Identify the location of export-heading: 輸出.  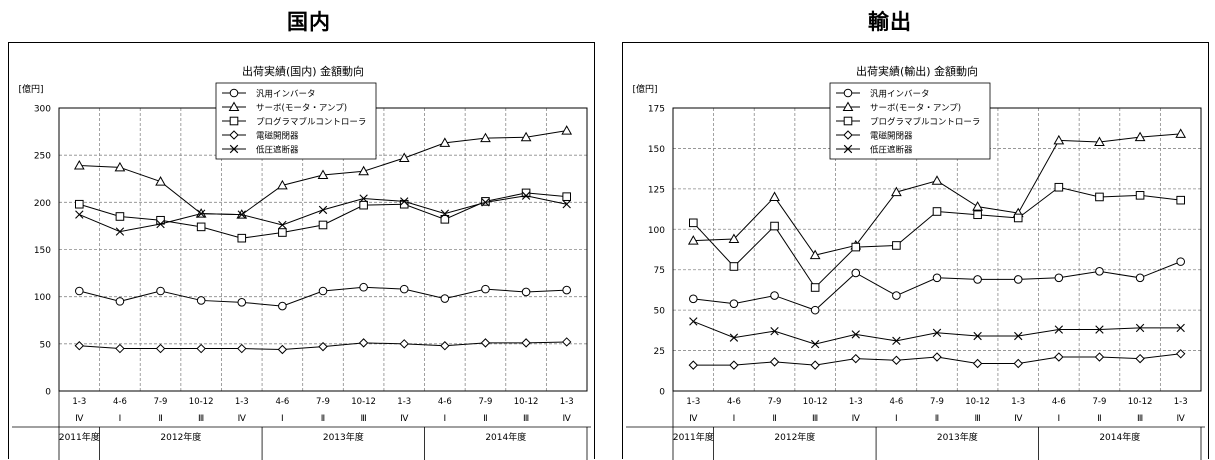
(890, 22).